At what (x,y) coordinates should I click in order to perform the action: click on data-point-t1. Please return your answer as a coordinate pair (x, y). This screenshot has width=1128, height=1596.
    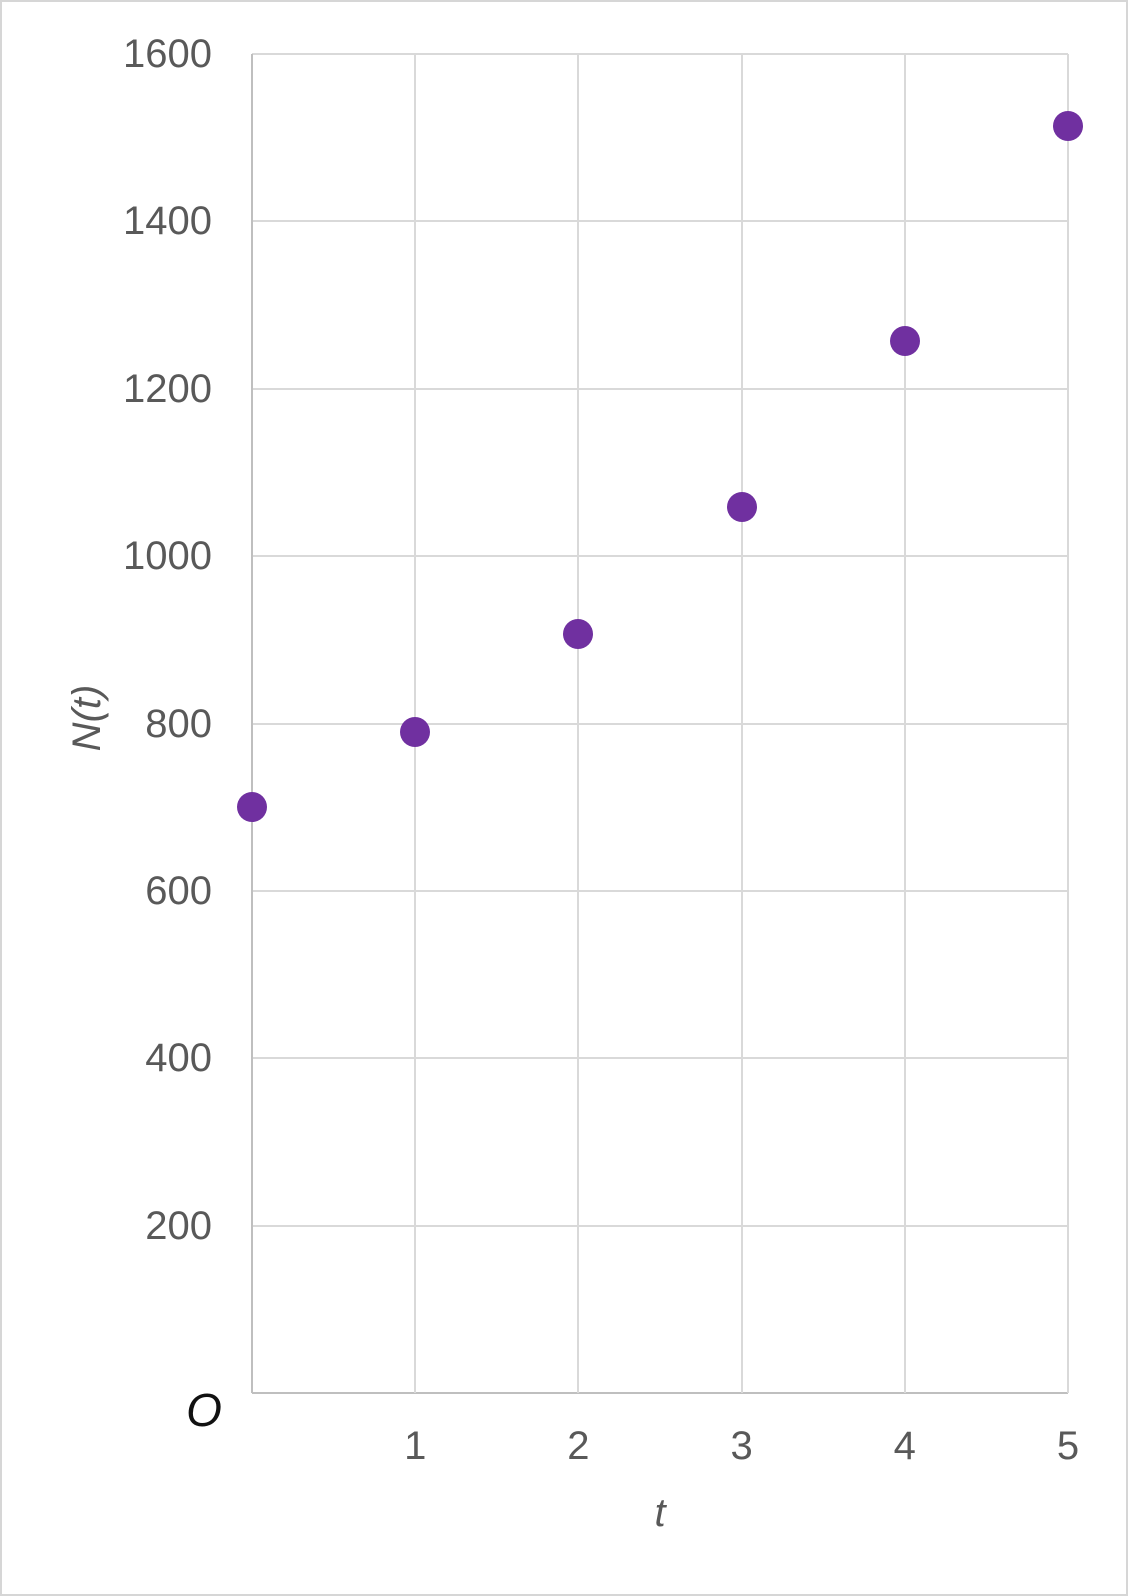
    Looking at the image, I should click on (415, 731).